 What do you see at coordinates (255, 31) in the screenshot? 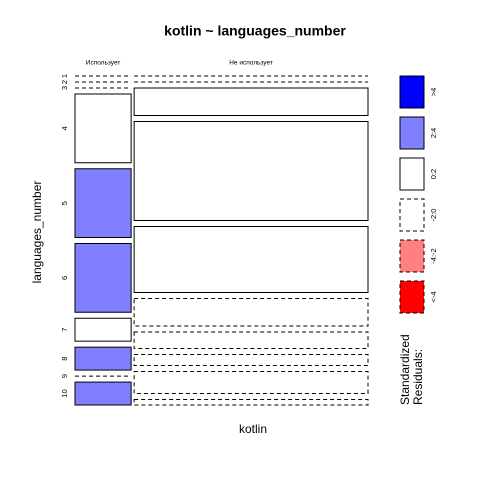
I see `chart-title: kotlin ~ languages_number` at bounding box center [255, 31].